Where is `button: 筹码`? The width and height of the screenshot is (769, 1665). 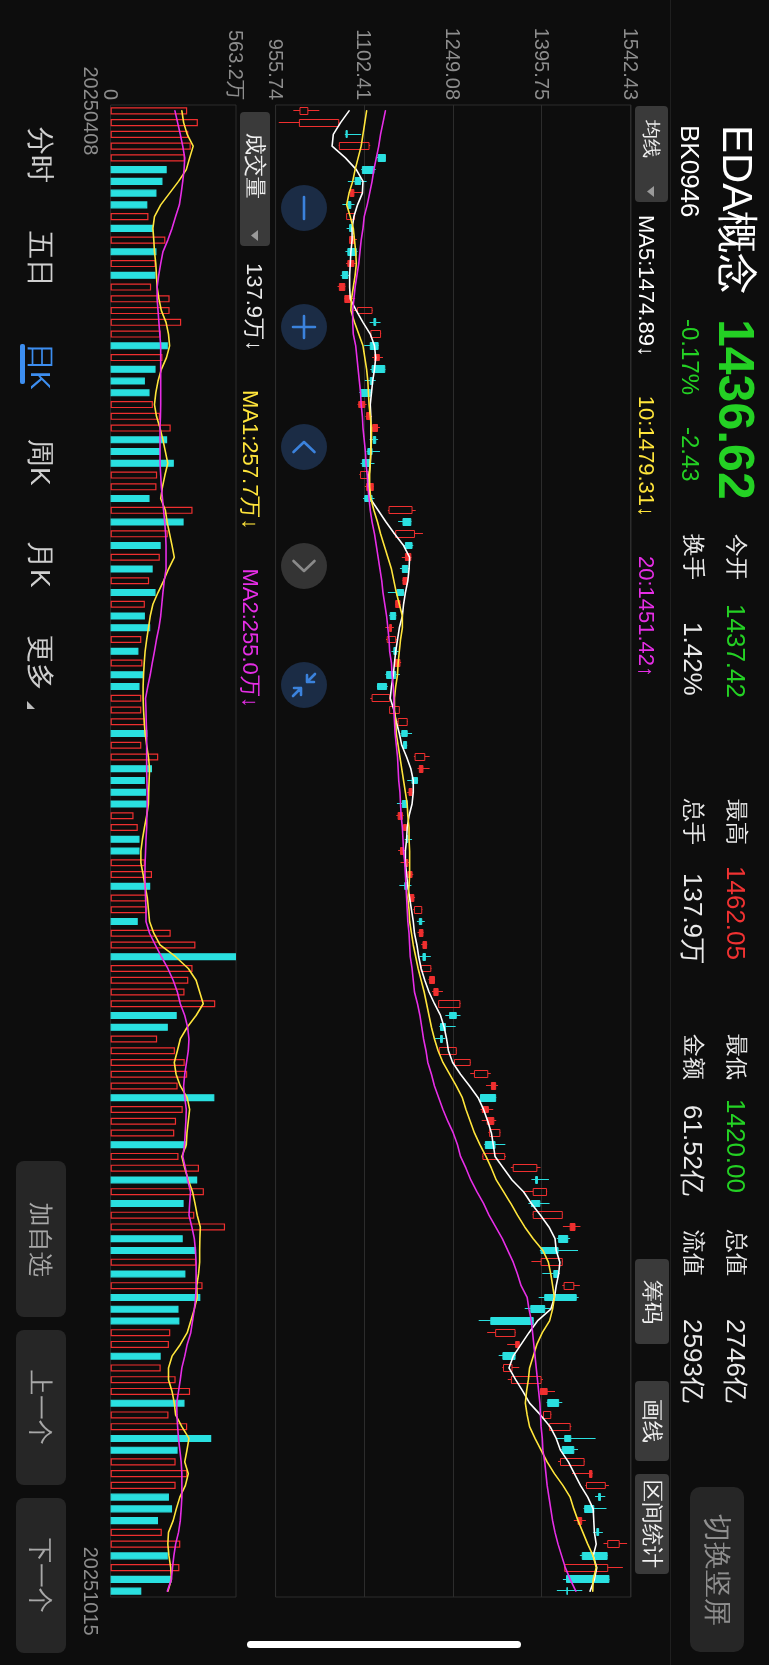
button: 筹码 is located at coordinates (652, 1301).